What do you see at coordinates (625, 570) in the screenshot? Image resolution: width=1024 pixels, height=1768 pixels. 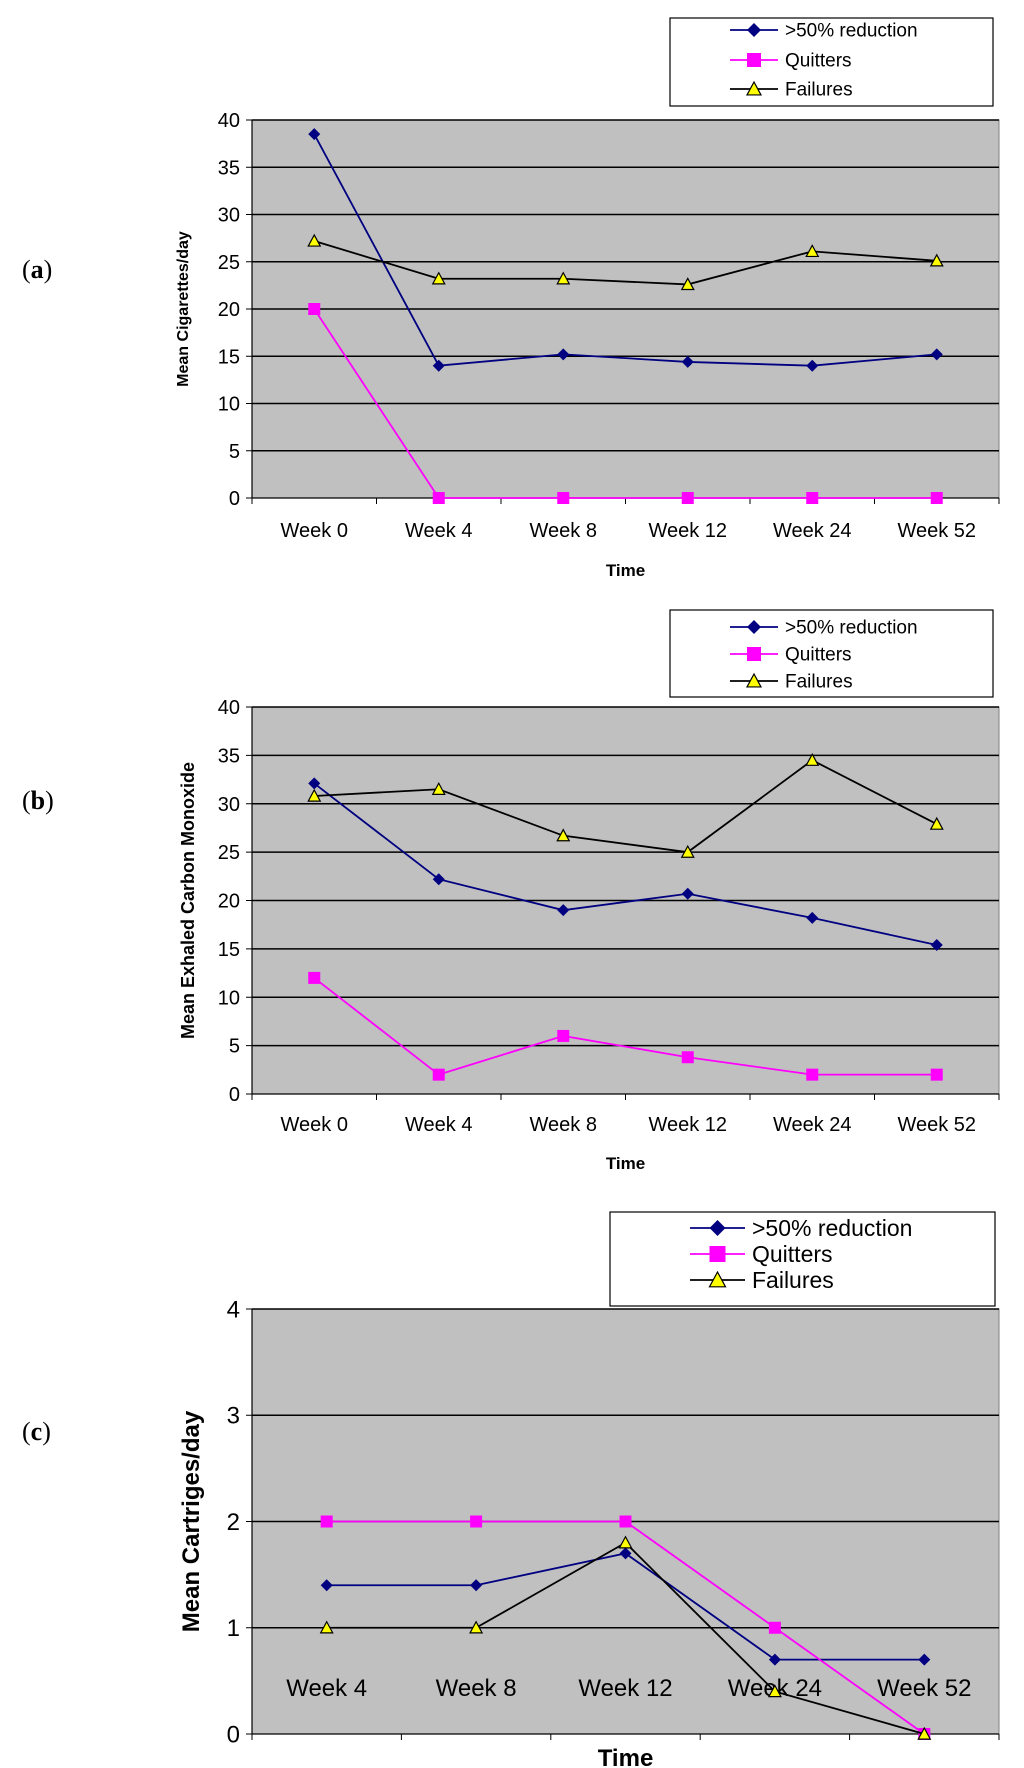 I see `x-axis-title: Time` at bounding box center [625, 570].